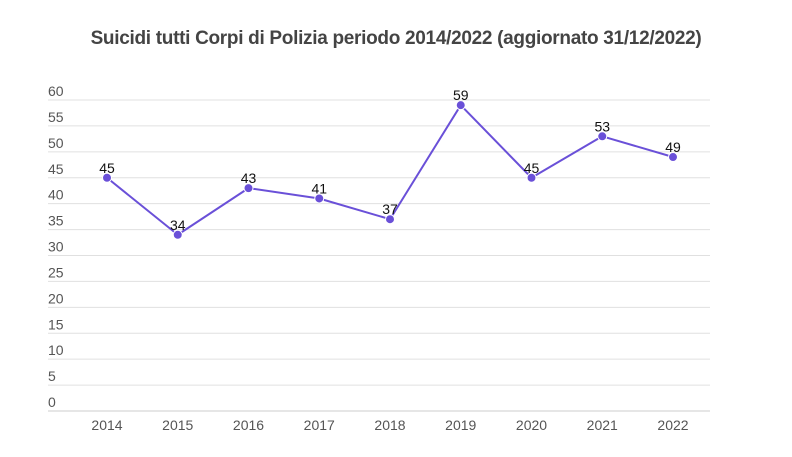  Describe the element at coordinates (178, 225) in the screenshot. I see `data-label: 34` at that location.